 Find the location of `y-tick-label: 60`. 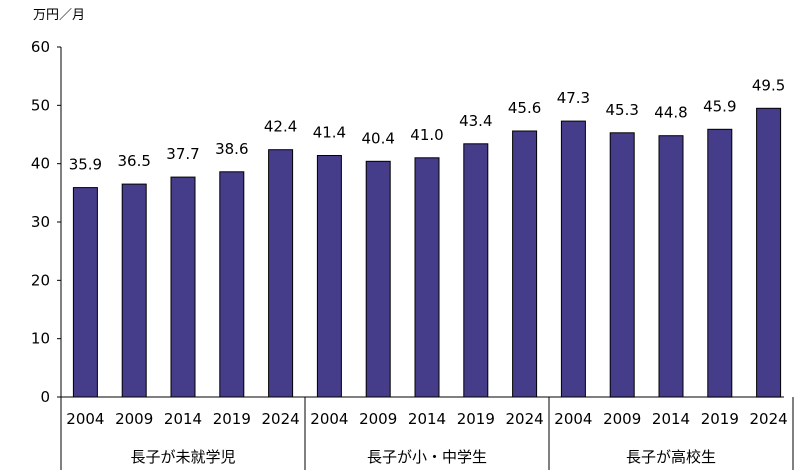

y-tick-label: 60 is located at coordinates (40, 47).